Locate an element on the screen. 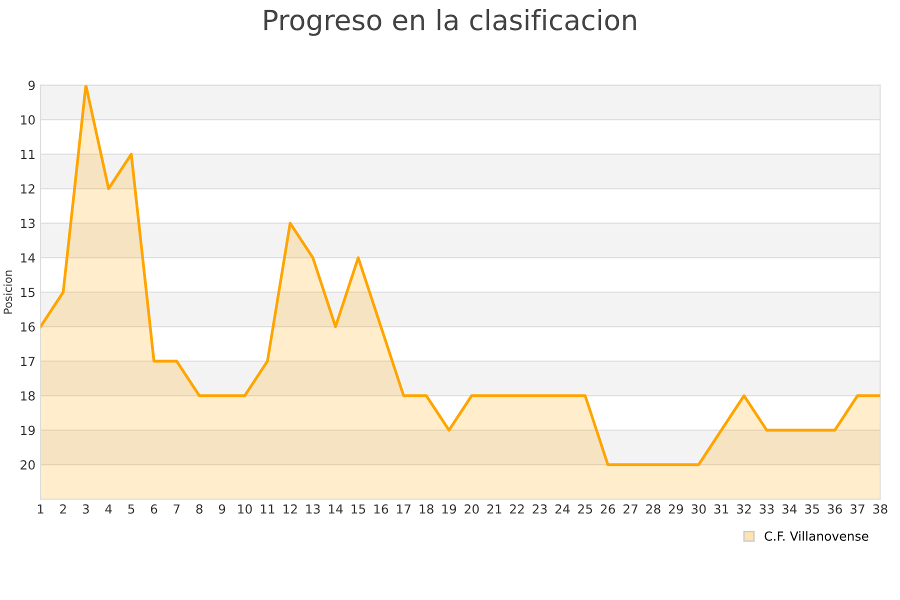  x-tick-label: 31 is located at coordinates (721, 509).